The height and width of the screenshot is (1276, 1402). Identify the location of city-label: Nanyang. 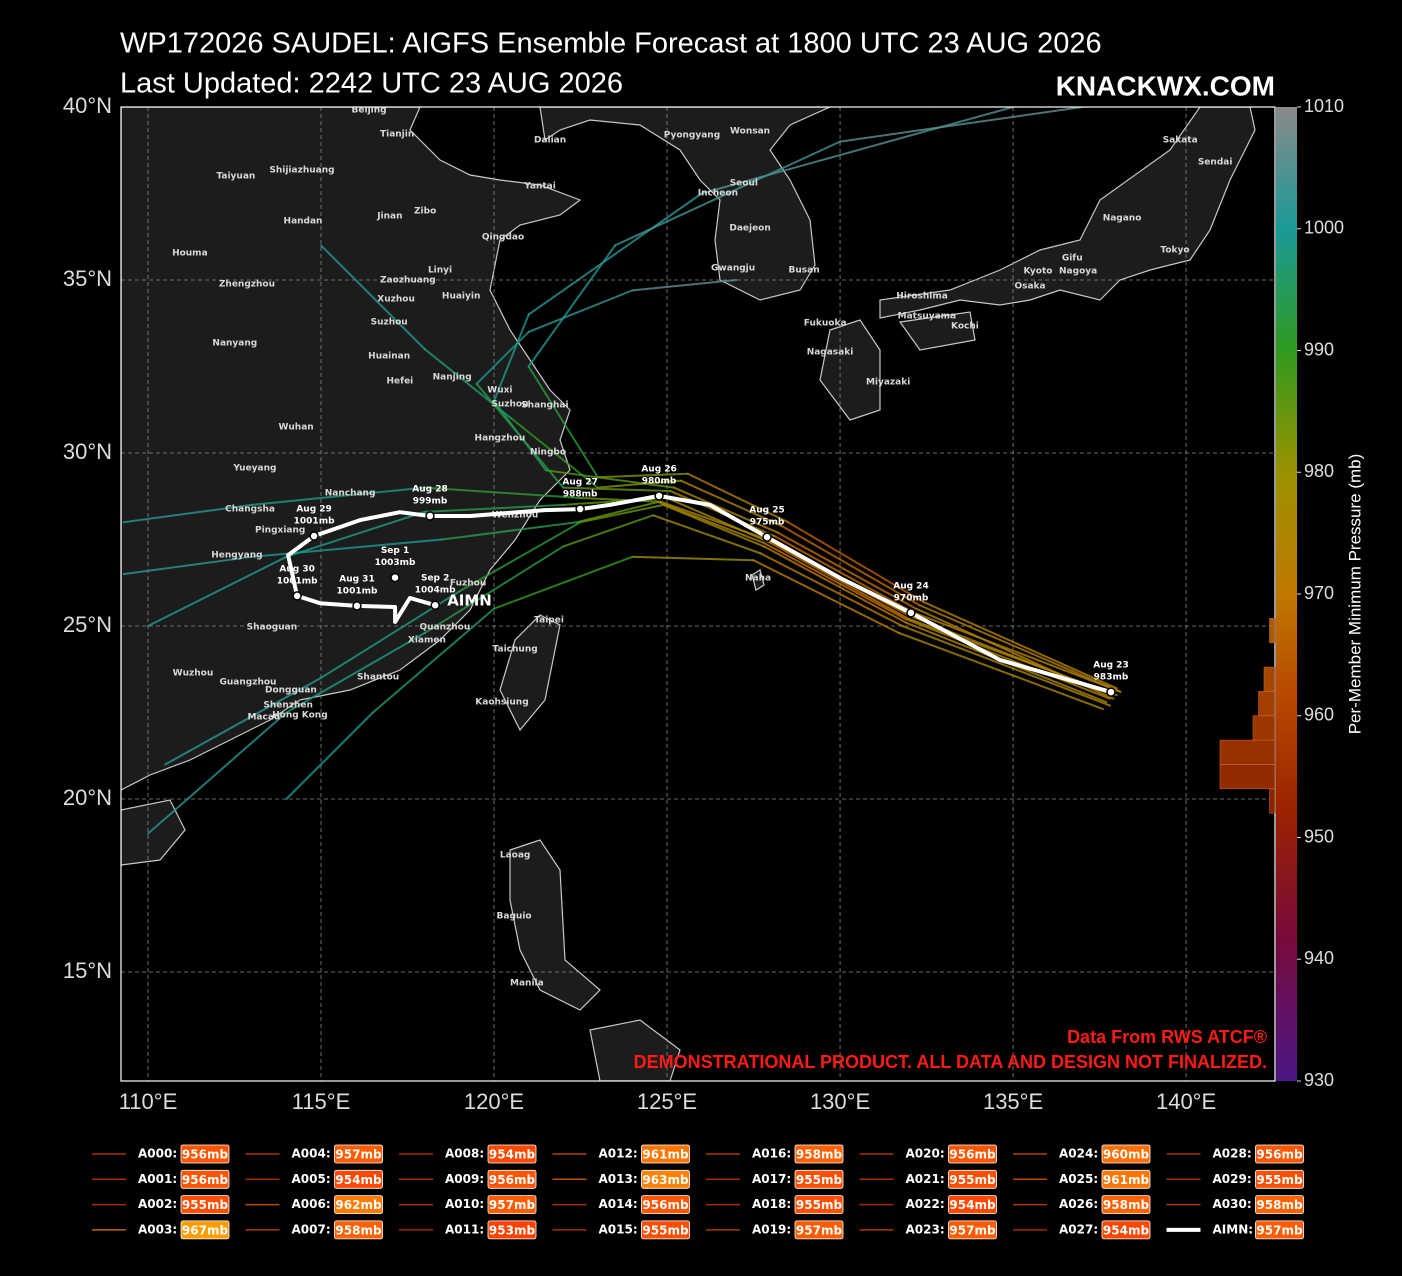
(234, 343).